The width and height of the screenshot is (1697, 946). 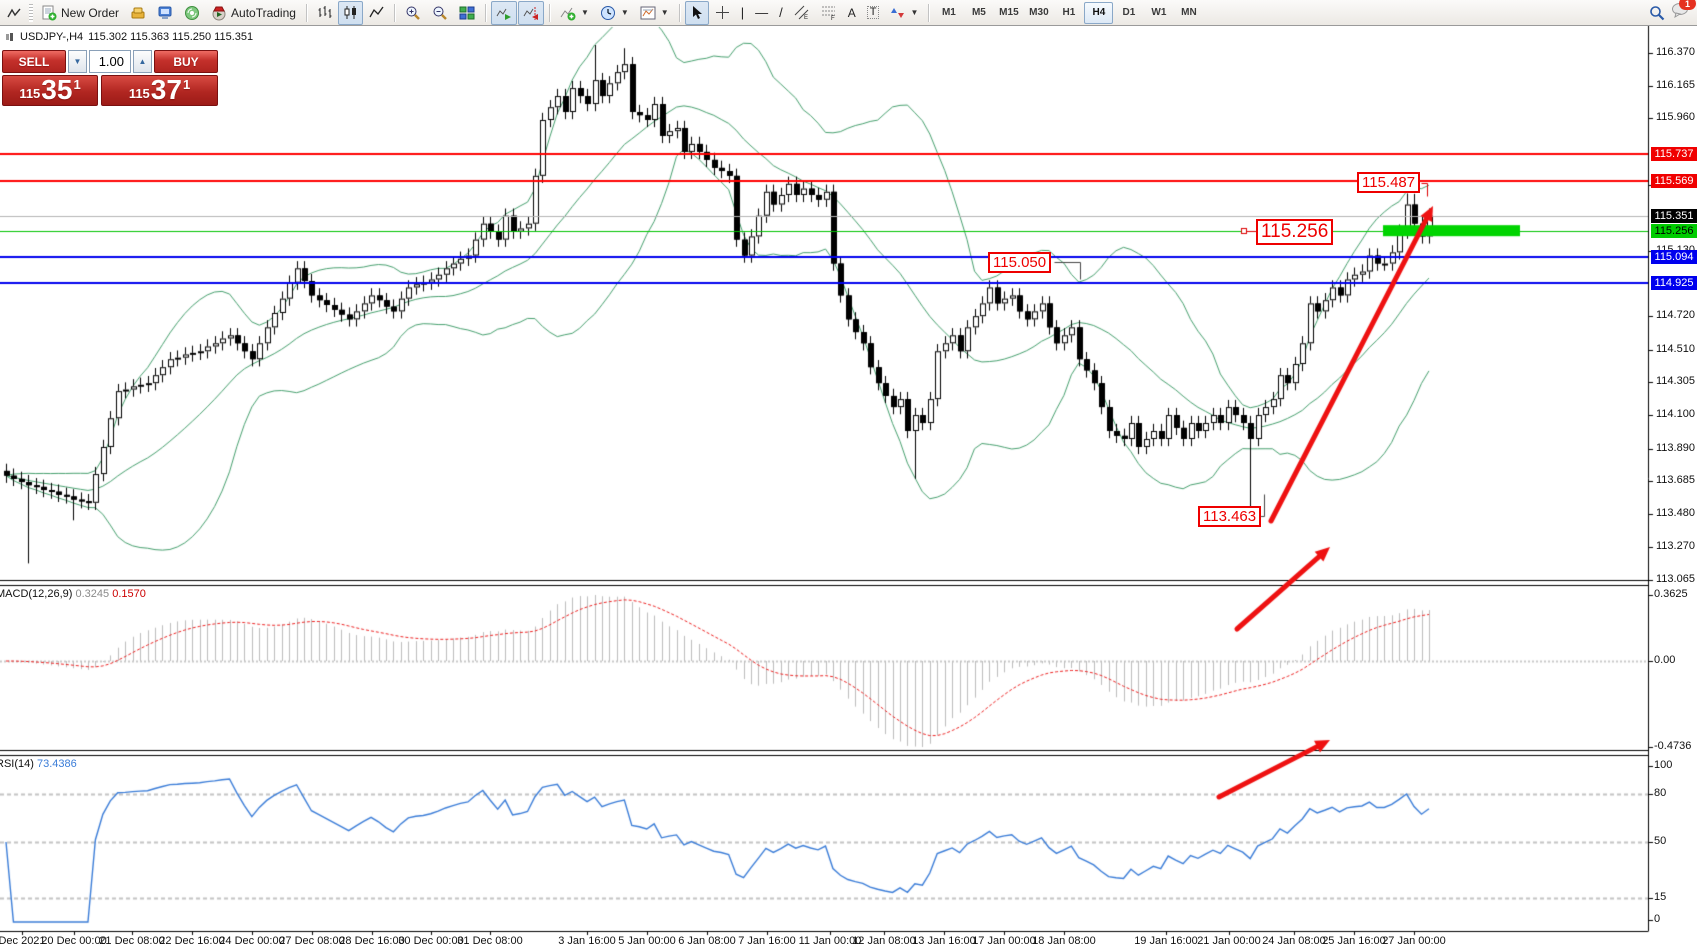 I want to click on auto-scroll-icon, so click(x=503, y=14).